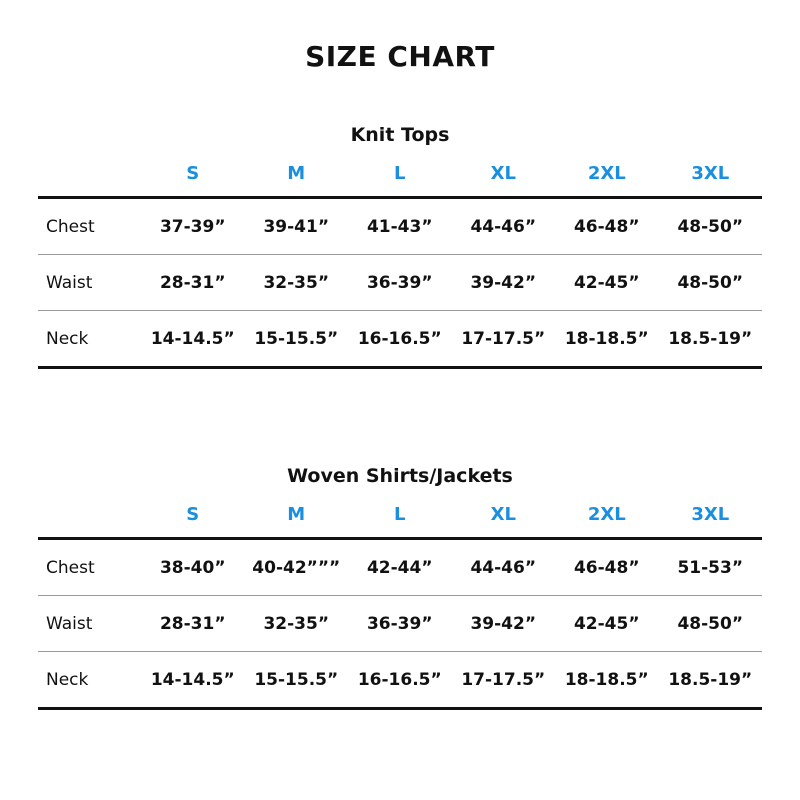  Describe the element at coordinates (193, 226) in the screenshot. I see `measurement-cell: 37-39”` at that location.